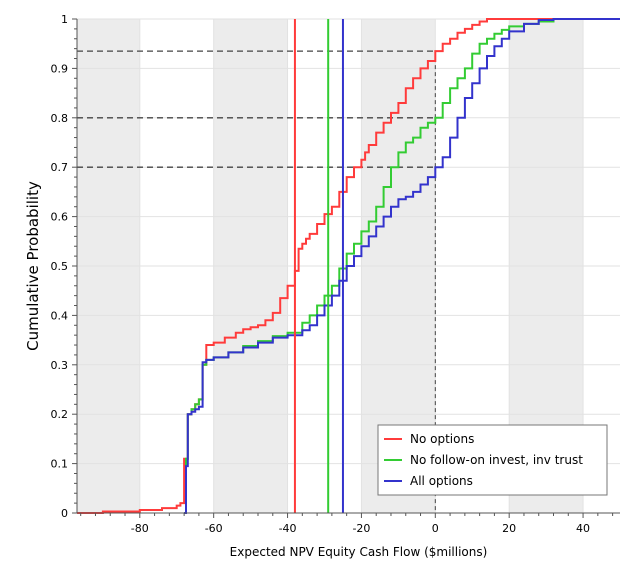 This screenshot has width=629, height=567. Describe the element at coordinates (64, 513) in the screenshot. I see `y-tick-label: 0` at that location.